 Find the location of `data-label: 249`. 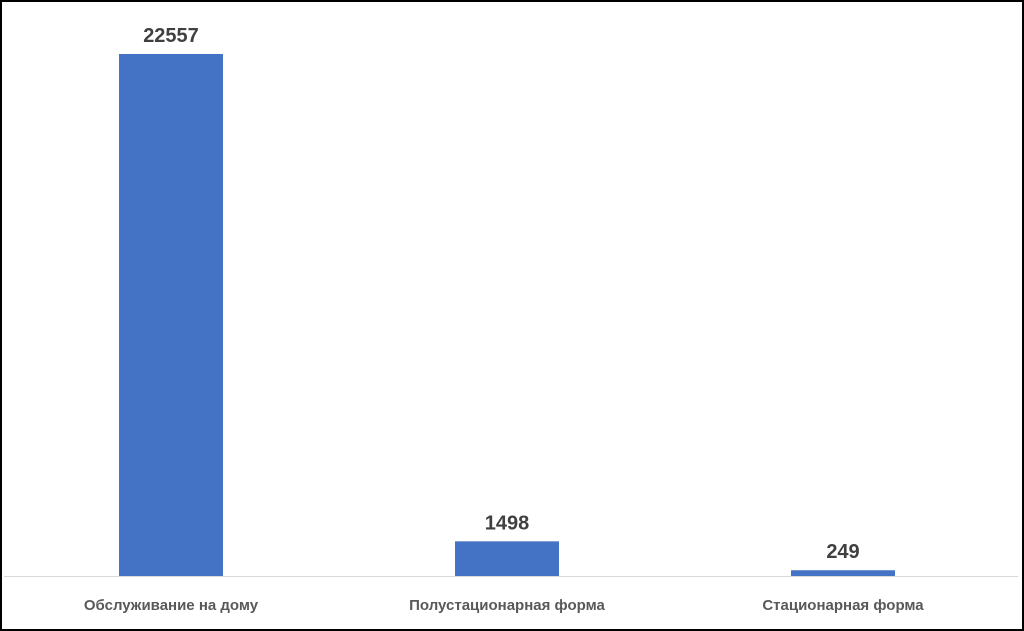

data-label: 249 is located at coordinates (842, 552).